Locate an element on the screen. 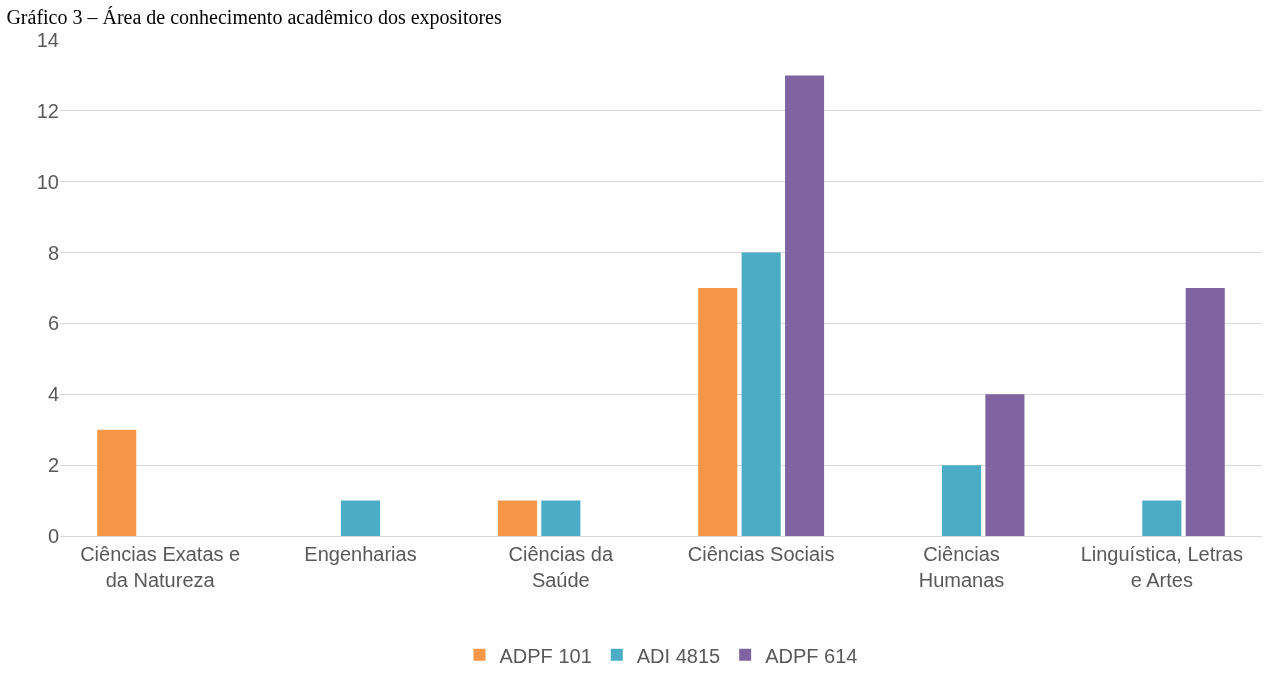  x-tick-label: Ciências da Saúde is located at coordinates (561, 567).